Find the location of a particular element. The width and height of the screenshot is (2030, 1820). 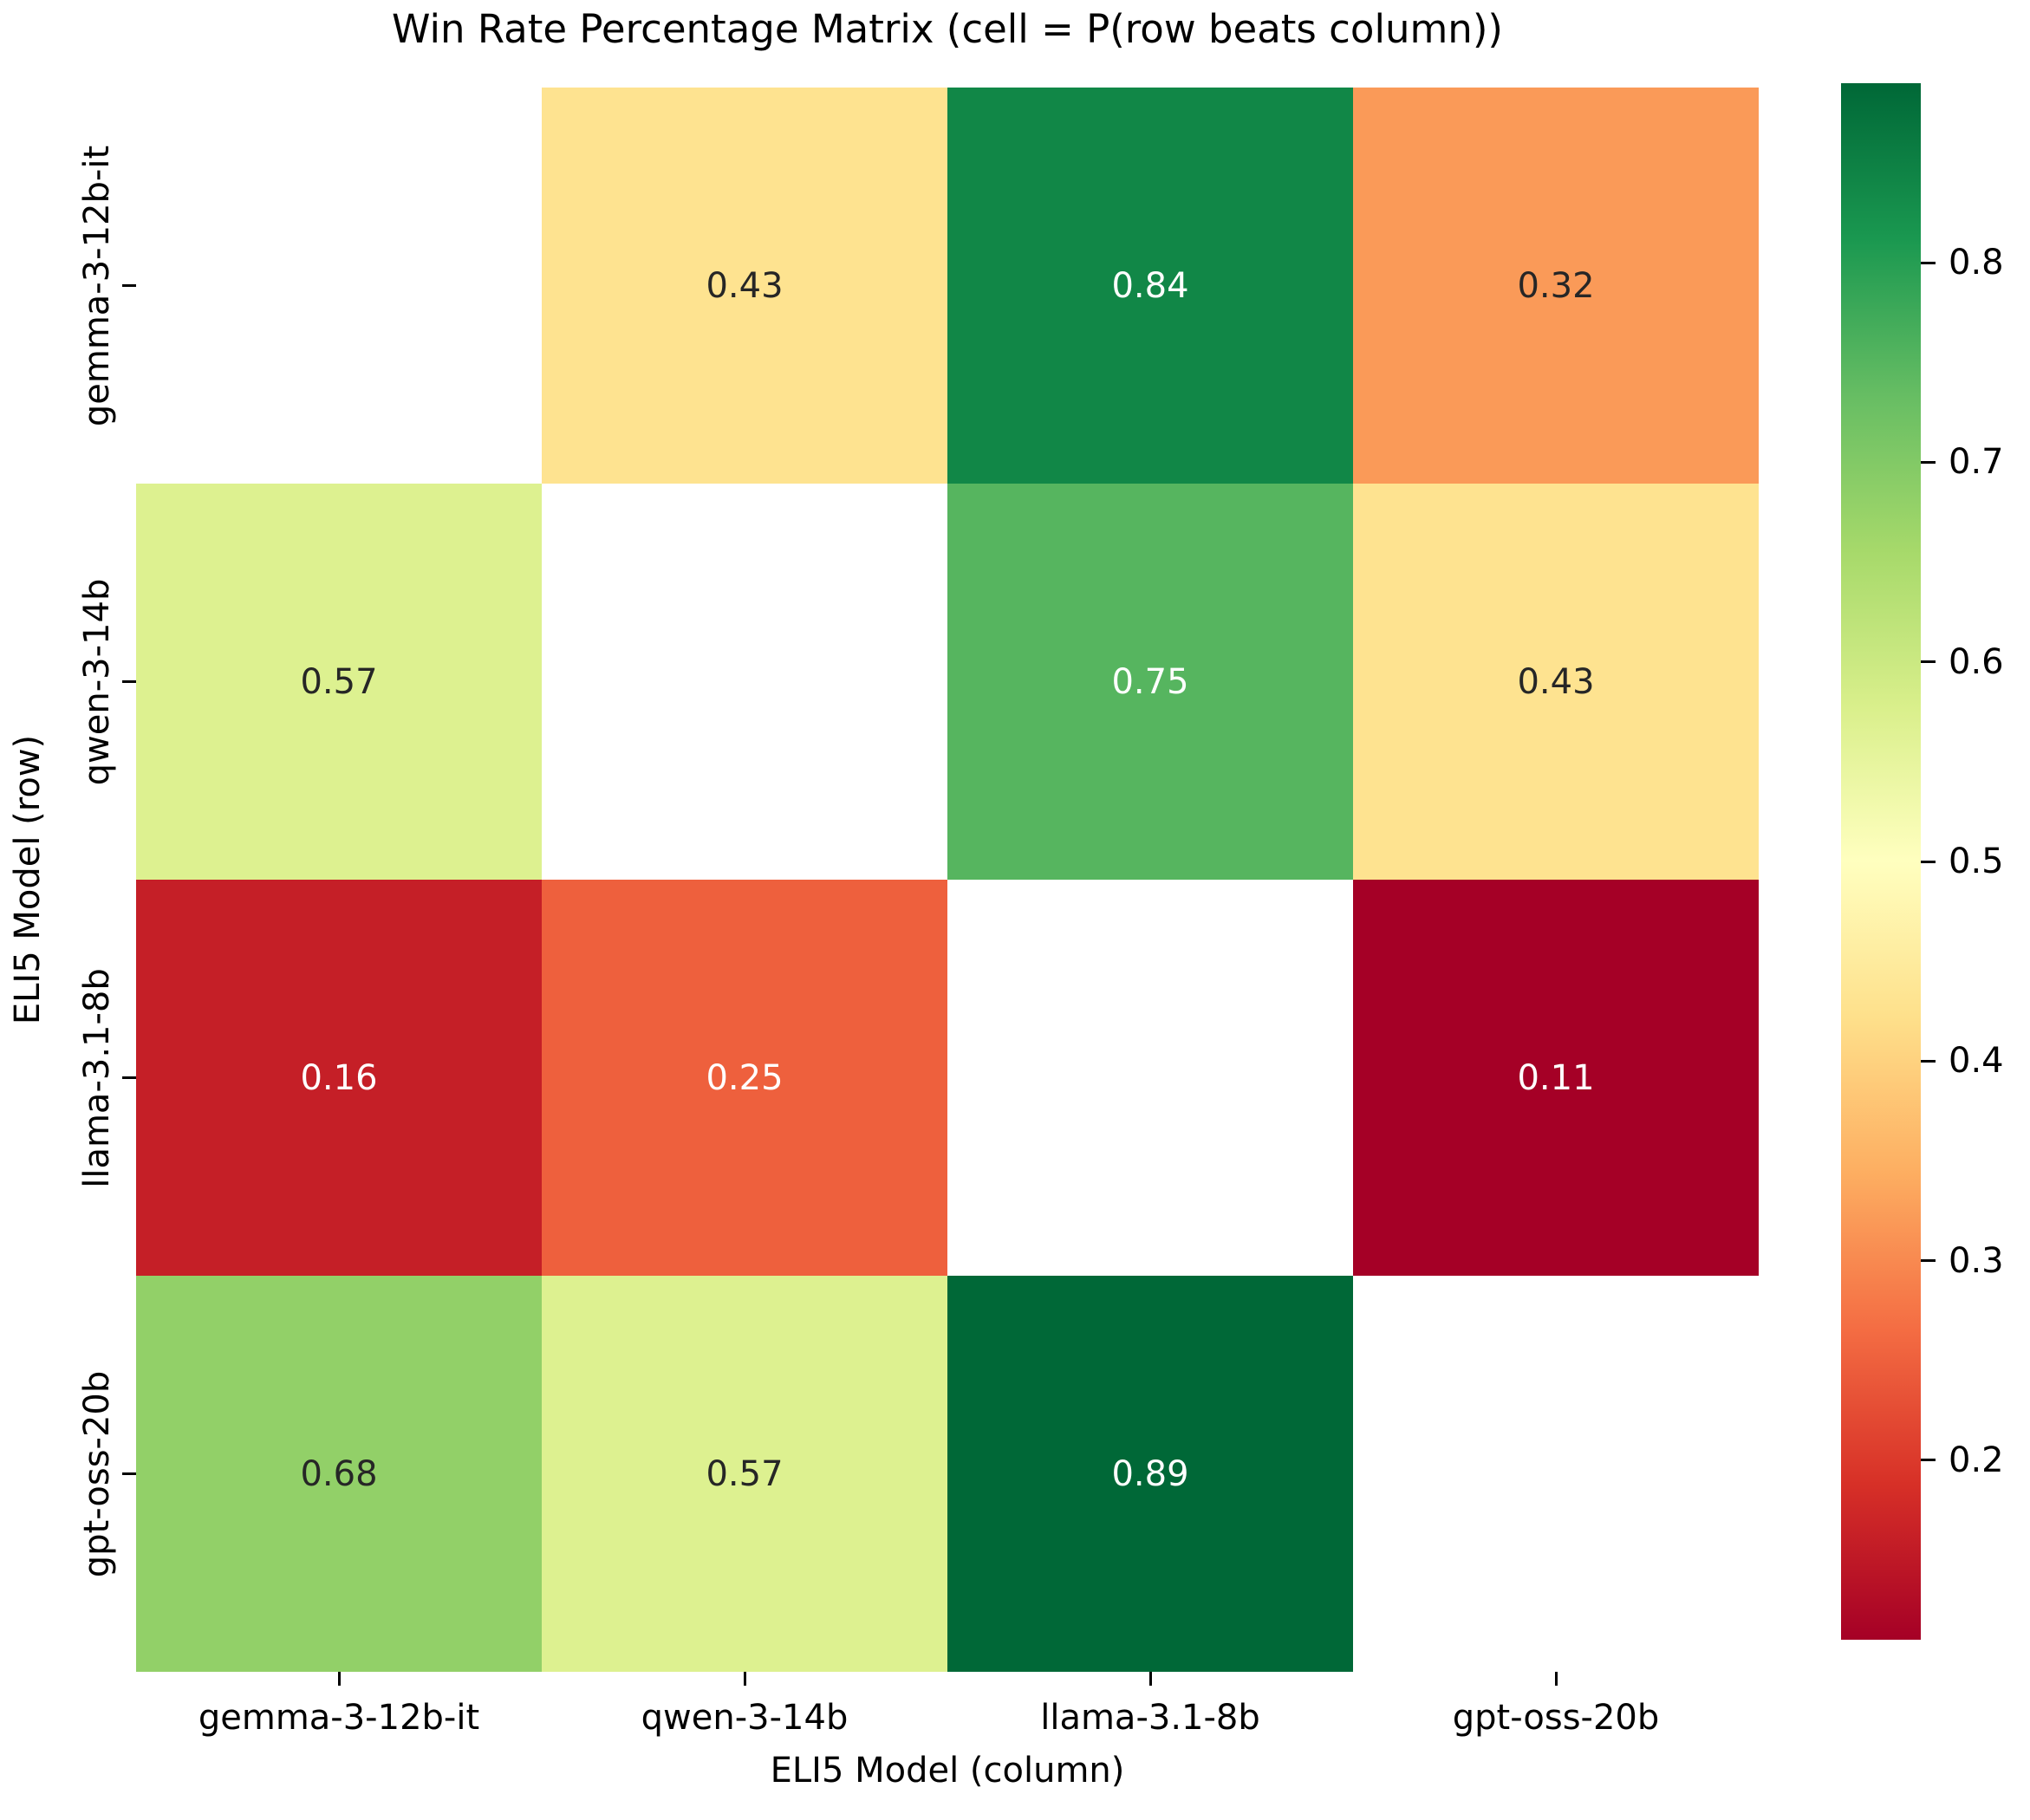

heatmap-cell-r2c1: 0.25 is located at coordinates (744, 1078).